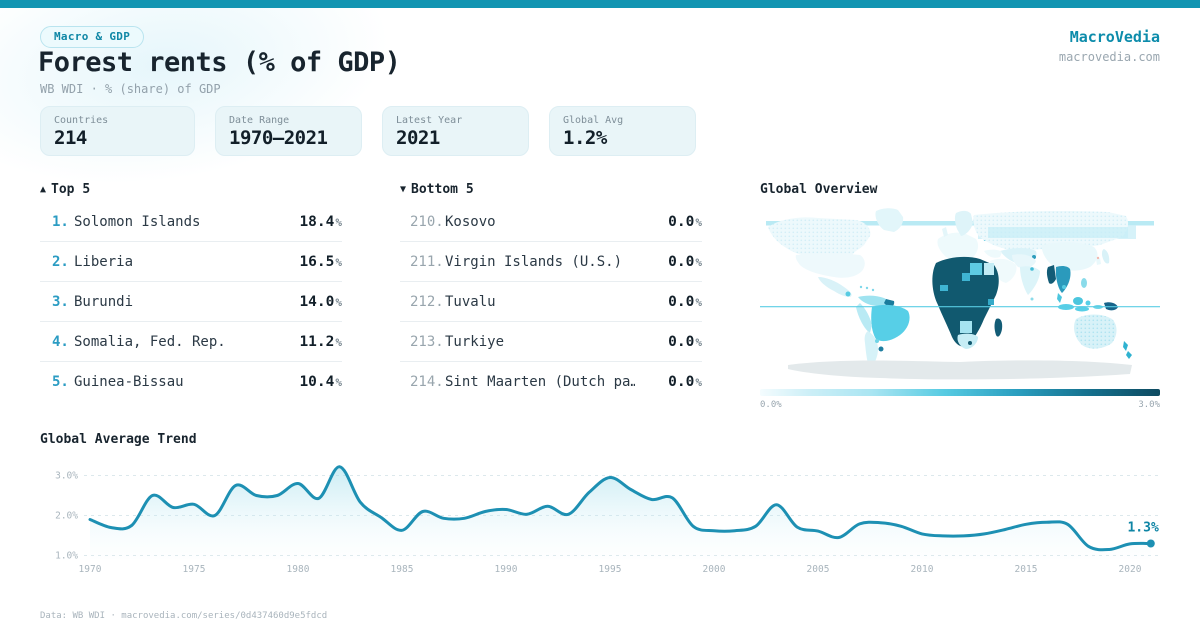 Image resolution: width=1200 pixels, height=630 pixels. I want to click on list-item: 210. Kosovo 0.0%, so click(551, 222).